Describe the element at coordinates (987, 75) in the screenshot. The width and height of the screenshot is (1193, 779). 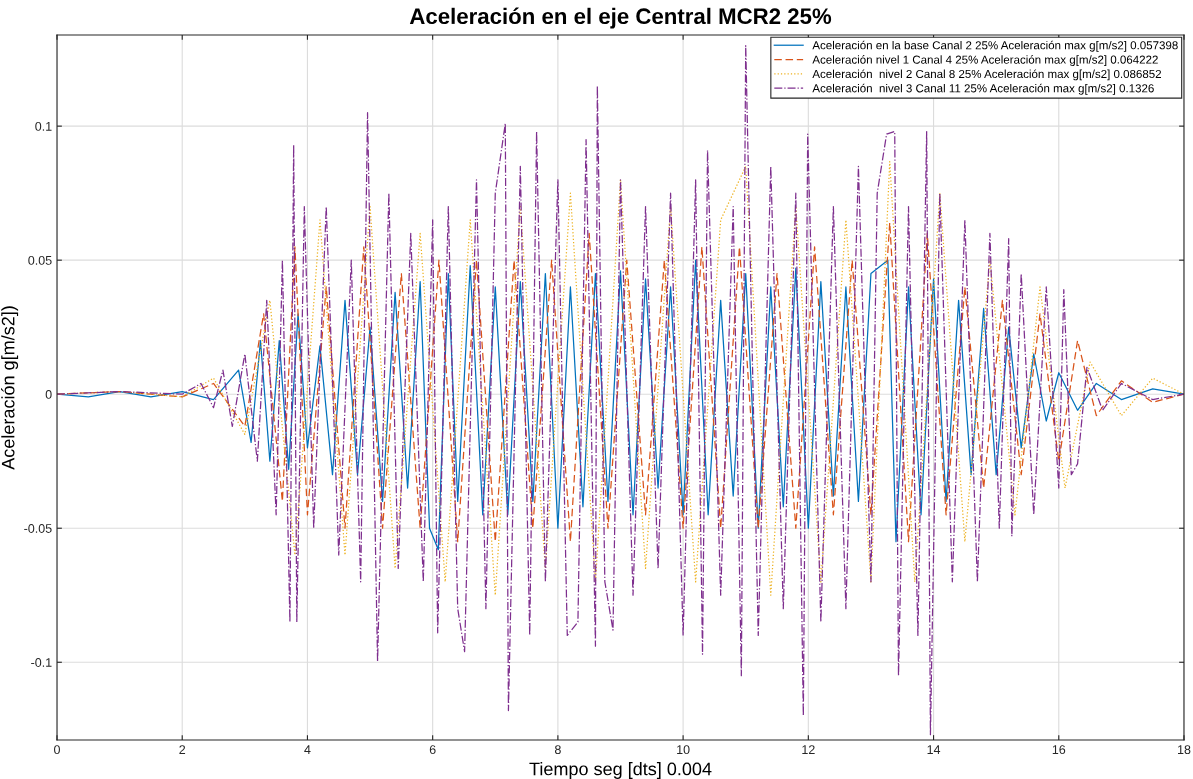
I see `legend-label: Aceleración nivel 2 Canal 8 25% Aceleración max g[m/s2] 0.086852` at that location.